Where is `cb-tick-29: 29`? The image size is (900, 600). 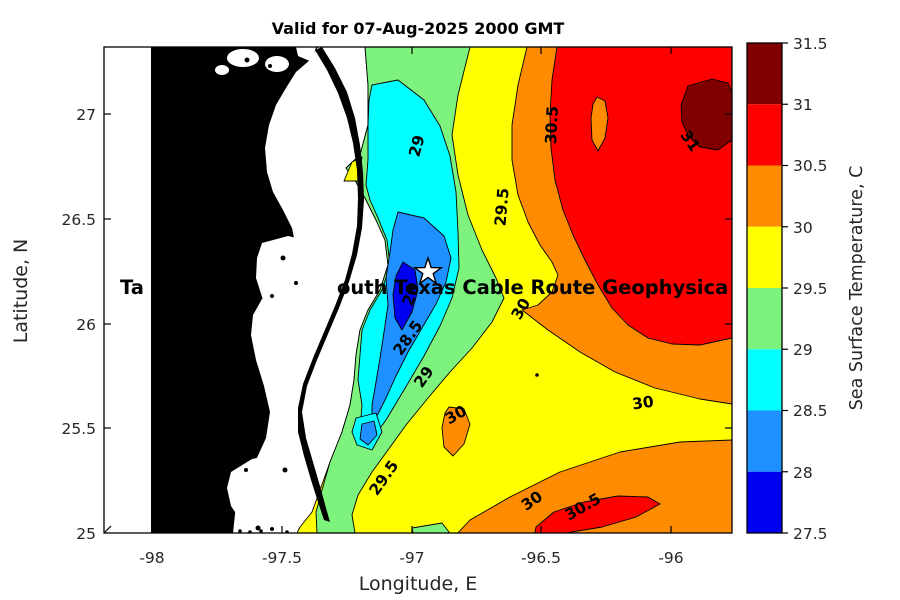 cb-tick-29: 29 is located at coordinates (803, 350).